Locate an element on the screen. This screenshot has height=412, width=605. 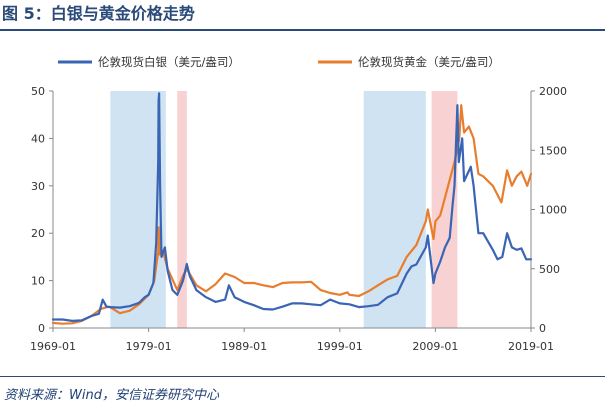
y-left-tick-label: 30 is located at coordinates (38, 186).